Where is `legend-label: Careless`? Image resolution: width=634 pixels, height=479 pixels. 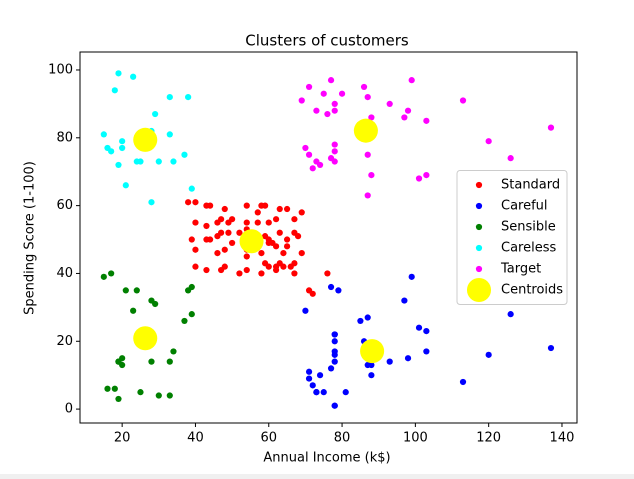
legend-label: Careless is located at coordinates (528, 248).